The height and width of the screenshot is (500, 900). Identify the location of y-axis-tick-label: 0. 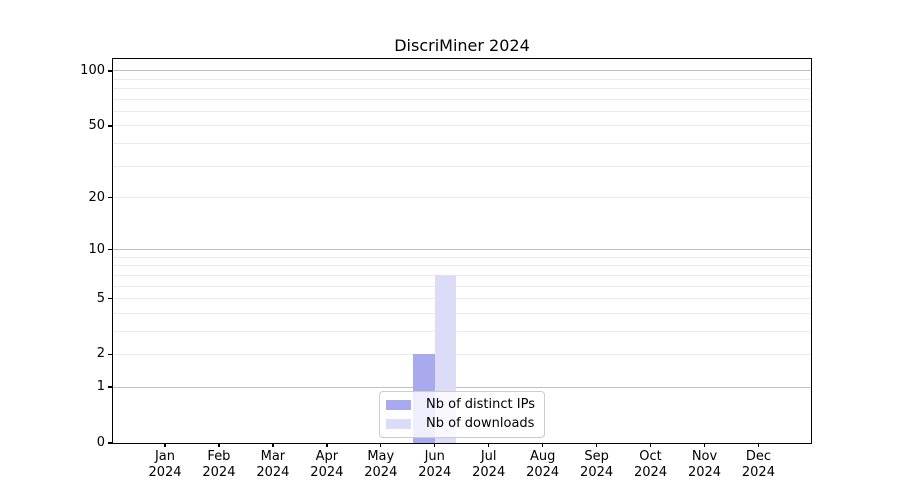
(100, 442).